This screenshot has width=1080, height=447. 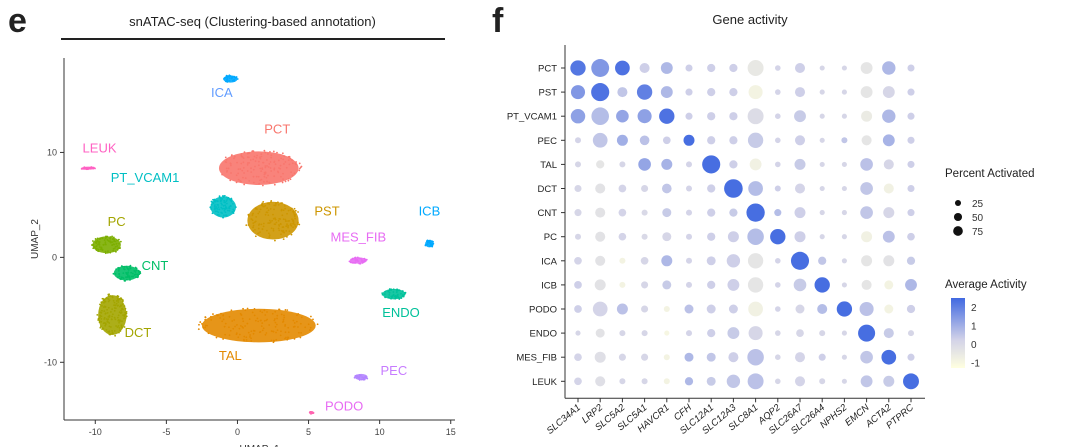 What do you see at coordinates (547, 141) in the screenshot?
I see `row-label: PEC` at bounding box center [547, 141].